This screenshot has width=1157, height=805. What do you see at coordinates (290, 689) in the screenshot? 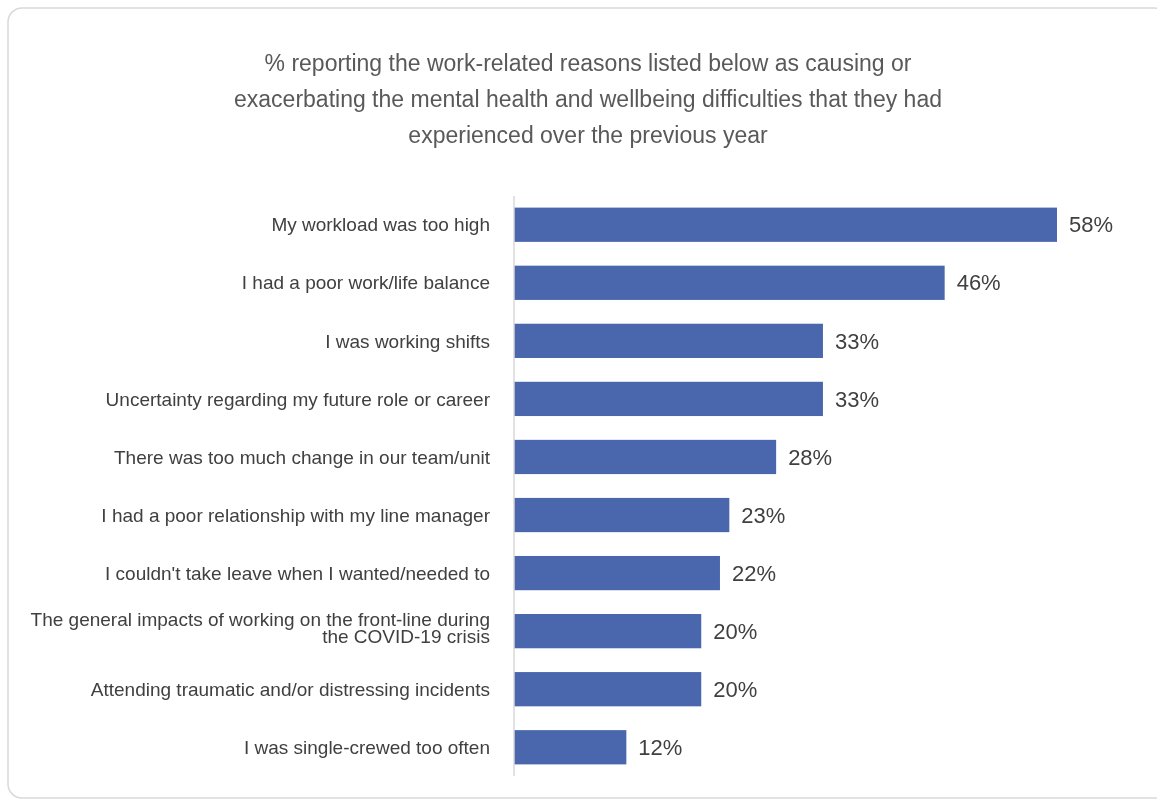
I see `y-tick-label: Attending traumatic and/or distressing incidents` at bounding box center [290, 689].